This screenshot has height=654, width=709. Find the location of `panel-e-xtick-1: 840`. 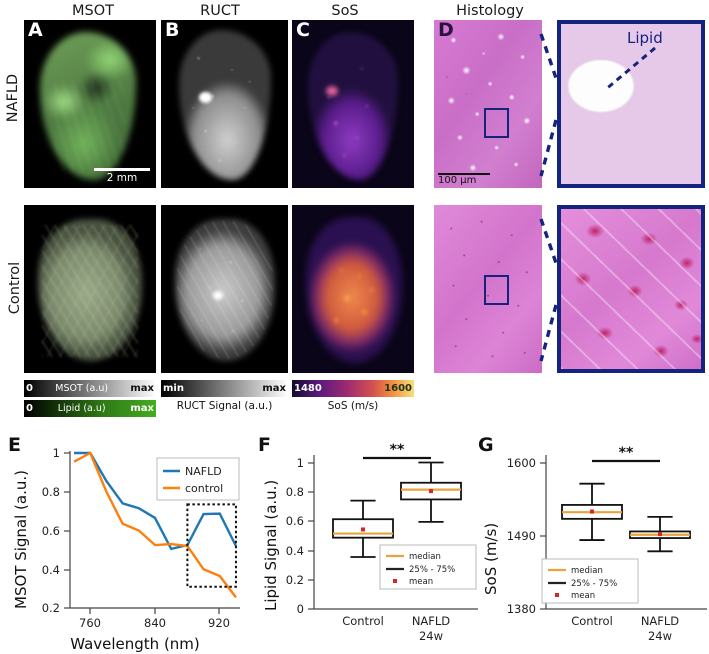

panel-e-xtick-1: 840 is located at coordinates (155, 623).